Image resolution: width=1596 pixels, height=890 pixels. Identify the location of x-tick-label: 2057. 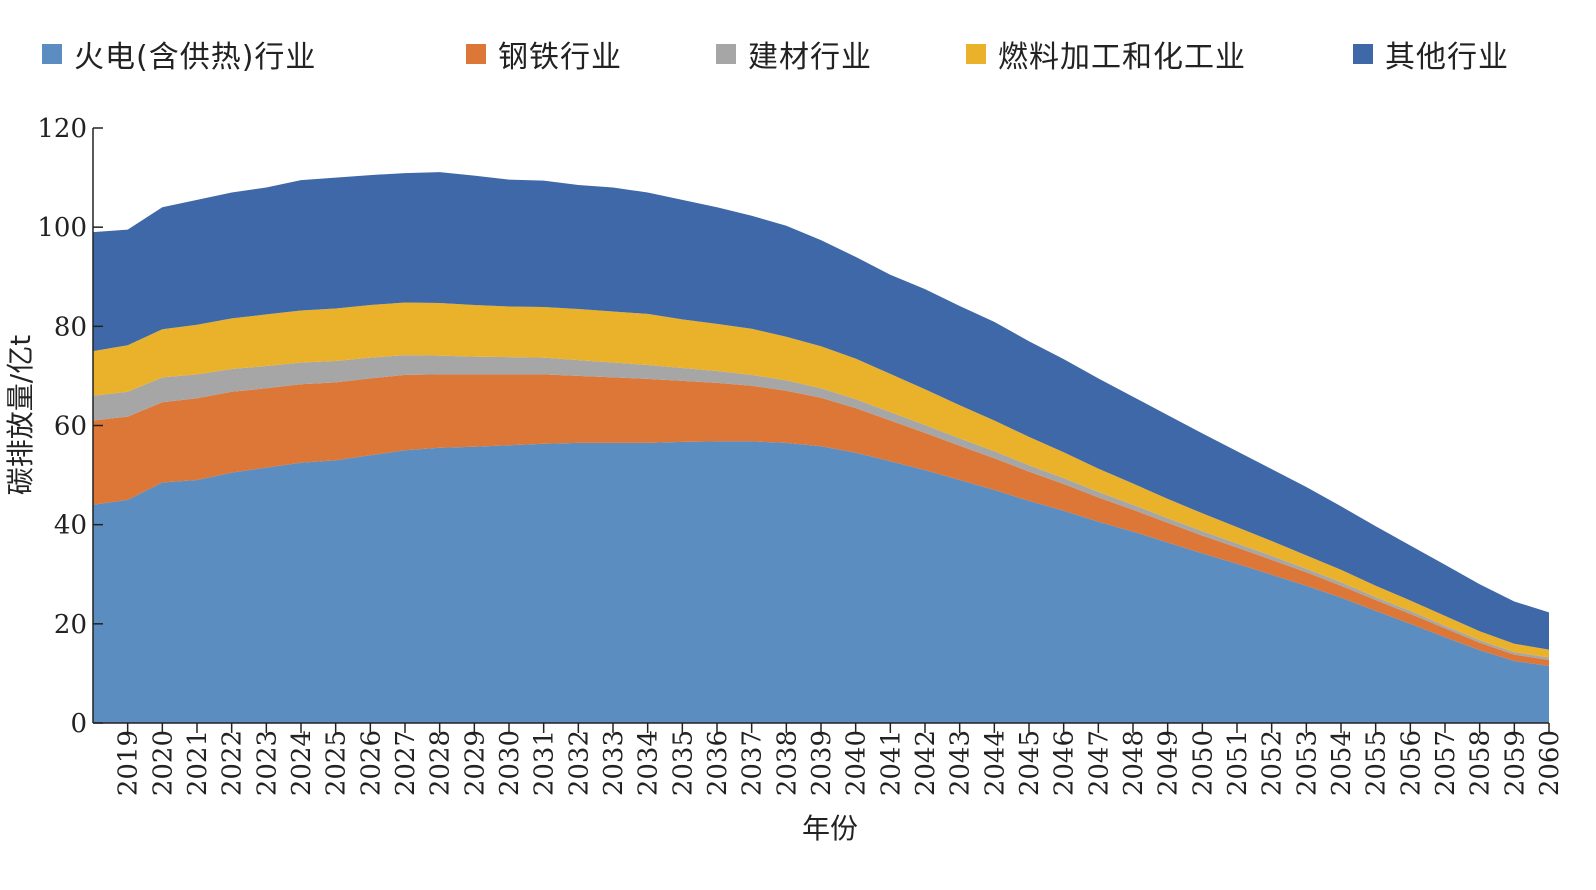
(1446, 763).